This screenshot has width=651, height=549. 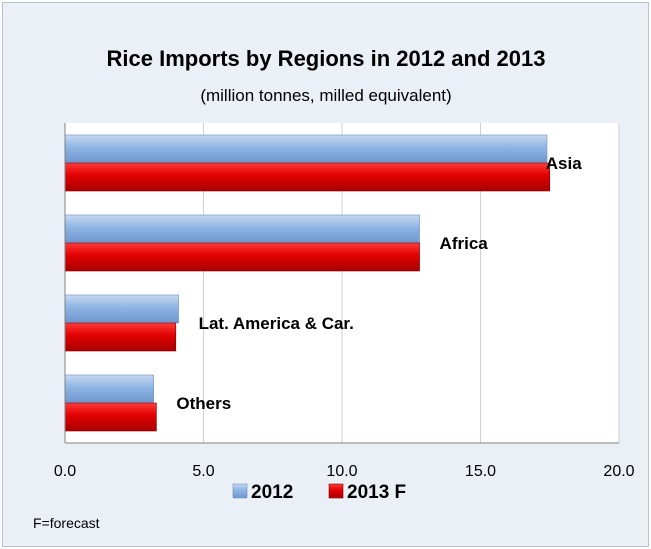 What do you see at coordinates (203, 471) in the screenshot?
I see `x-tick-label: 5.0` at bounding box center [203, 471].